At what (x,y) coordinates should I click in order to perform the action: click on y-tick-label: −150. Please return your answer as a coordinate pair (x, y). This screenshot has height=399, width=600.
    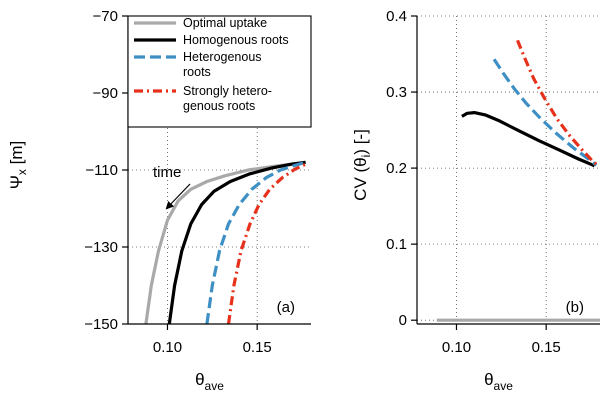
    Looking at the image, I should click on (101, 324).